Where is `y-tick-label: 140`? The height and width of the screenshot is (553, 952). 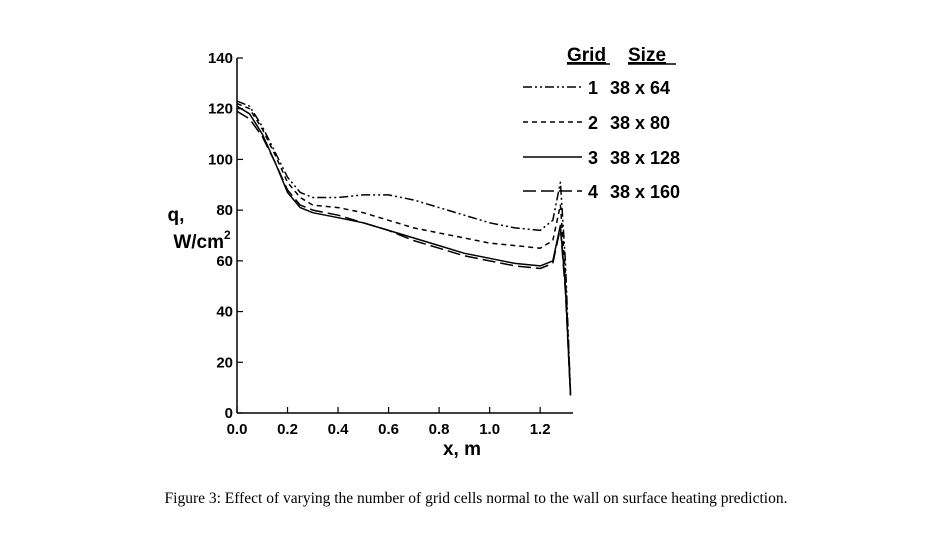
y-tick-label: 140 is located at coordinates (220, 58).